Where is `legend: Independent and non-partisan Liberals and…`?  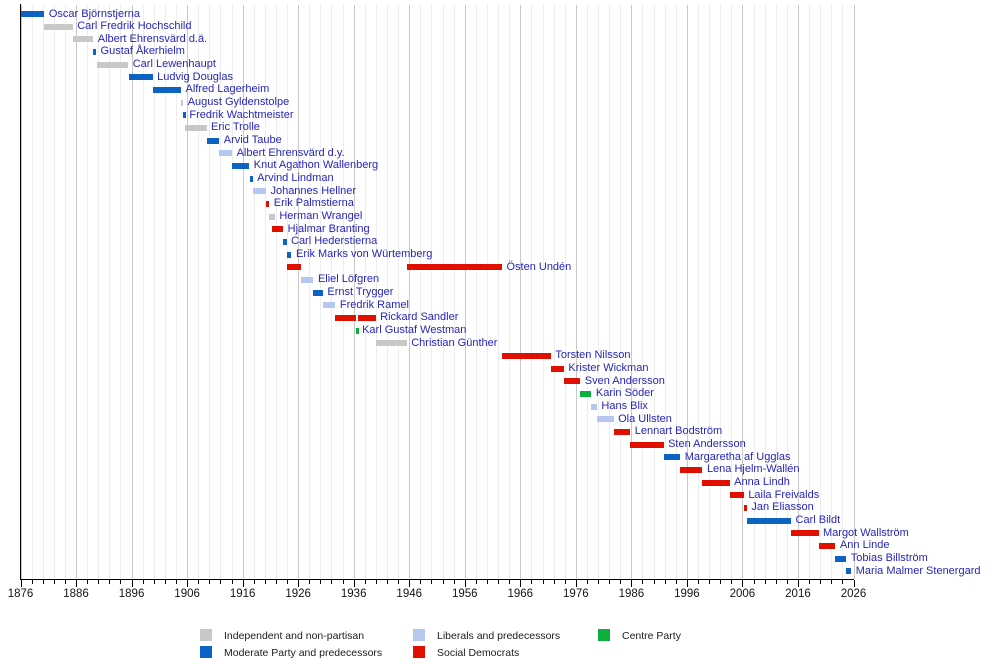 legend: Independent and non-partisan Liberals and… is located at coordinates (500, 641).